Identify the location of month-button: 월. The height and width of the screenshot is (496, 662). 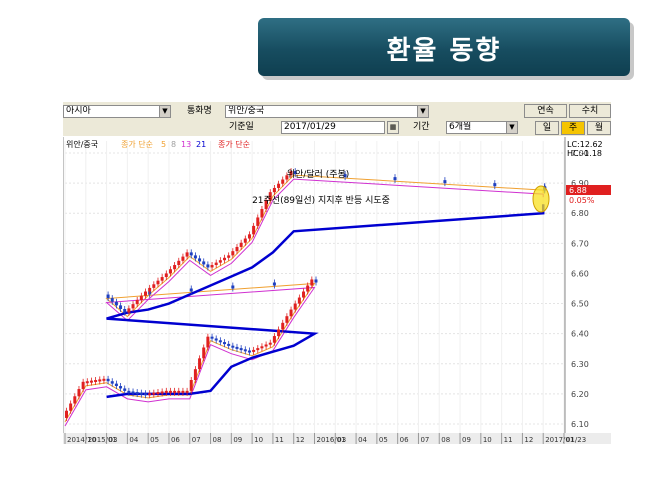
(599, 128).